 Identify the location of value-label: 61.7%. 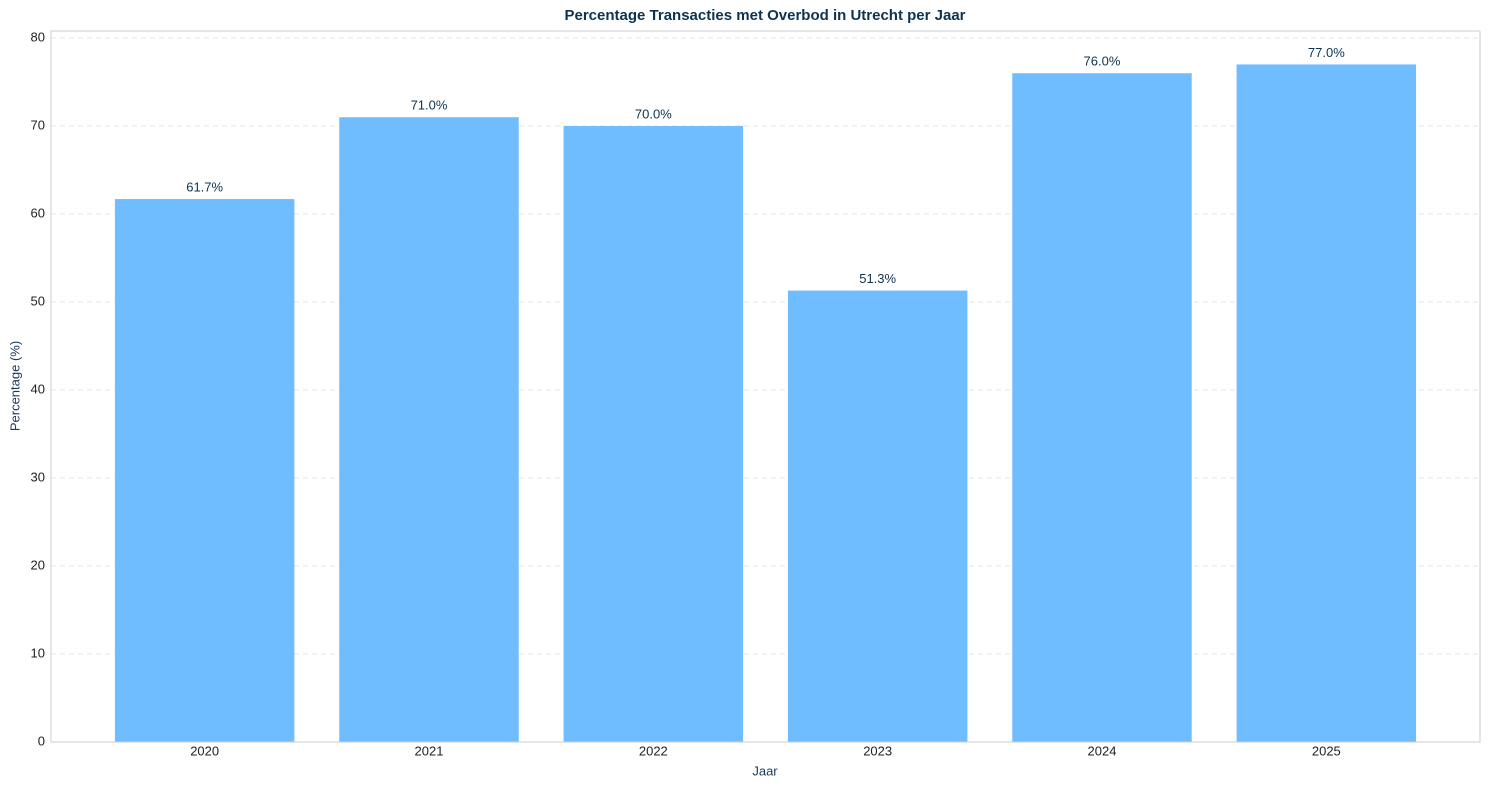
(204, 187).